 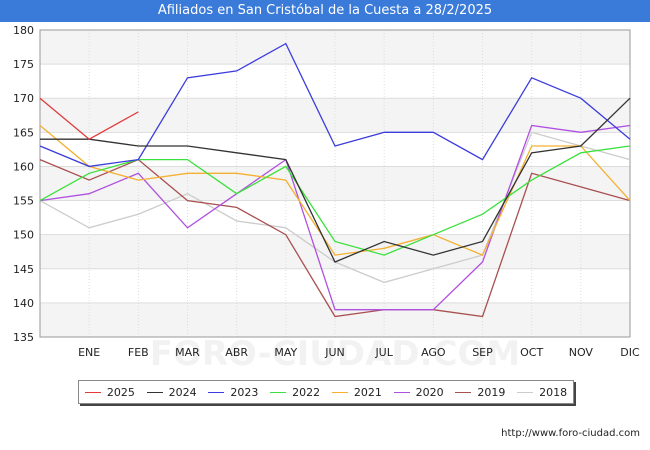 I want to click on y-tick-label: 180, so click(x=23, y=30).